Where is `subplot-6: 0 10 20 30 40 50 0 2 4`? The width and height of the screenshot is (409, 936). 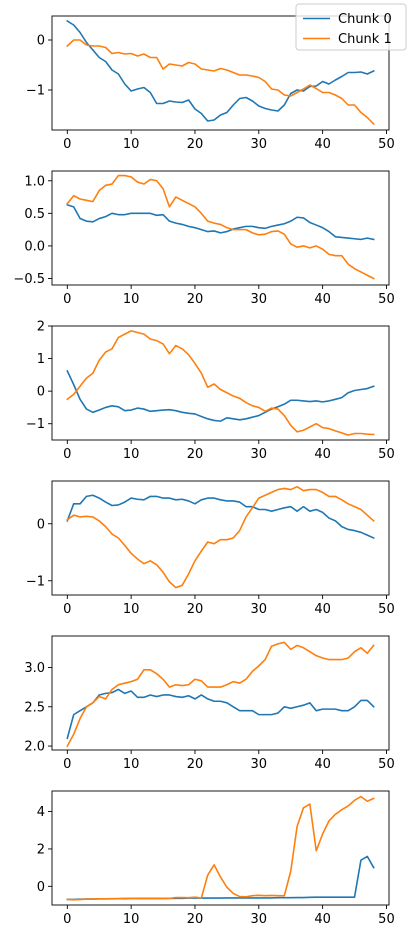
subplot-6: 0 10 20 30 40 50 0 2 4 is located at coordinates (216, 859).